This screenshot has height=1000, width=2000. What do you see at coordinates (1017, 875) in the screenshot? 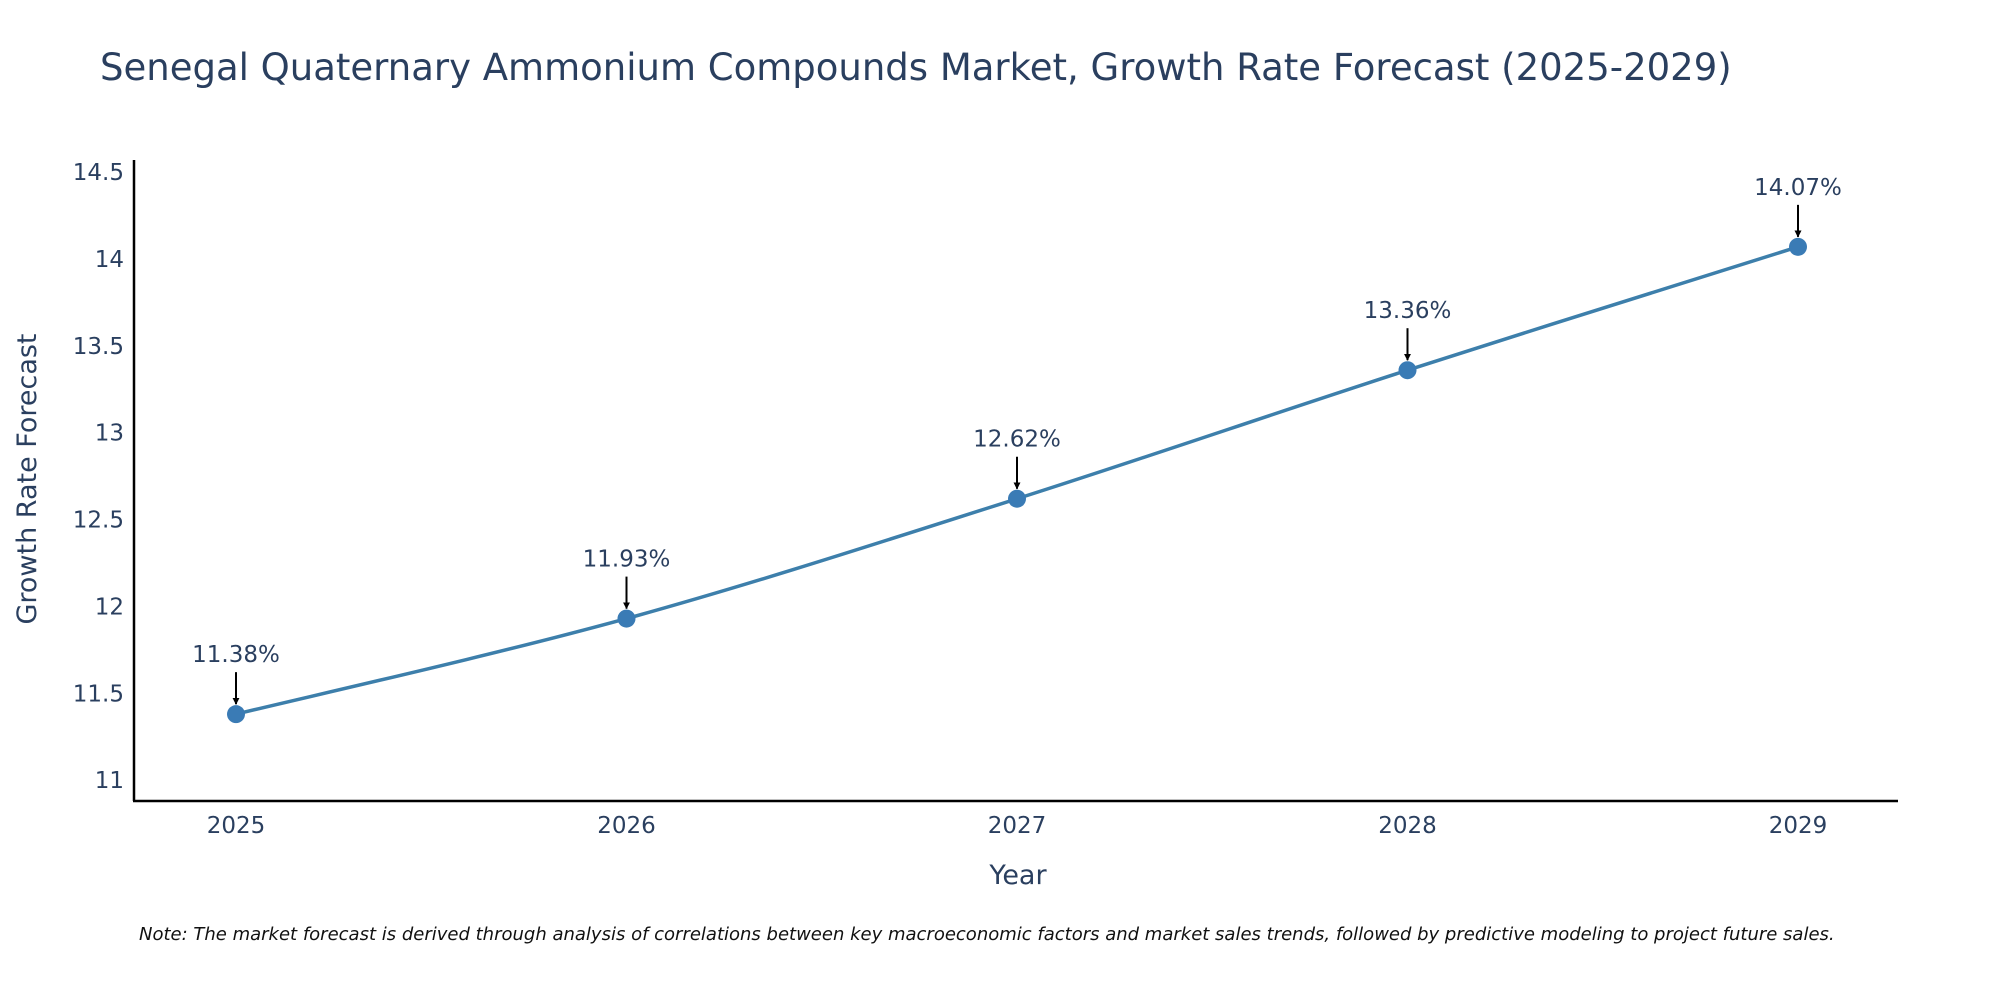
I see `x-axis-title: Year` at bounding box center [1017, 875].